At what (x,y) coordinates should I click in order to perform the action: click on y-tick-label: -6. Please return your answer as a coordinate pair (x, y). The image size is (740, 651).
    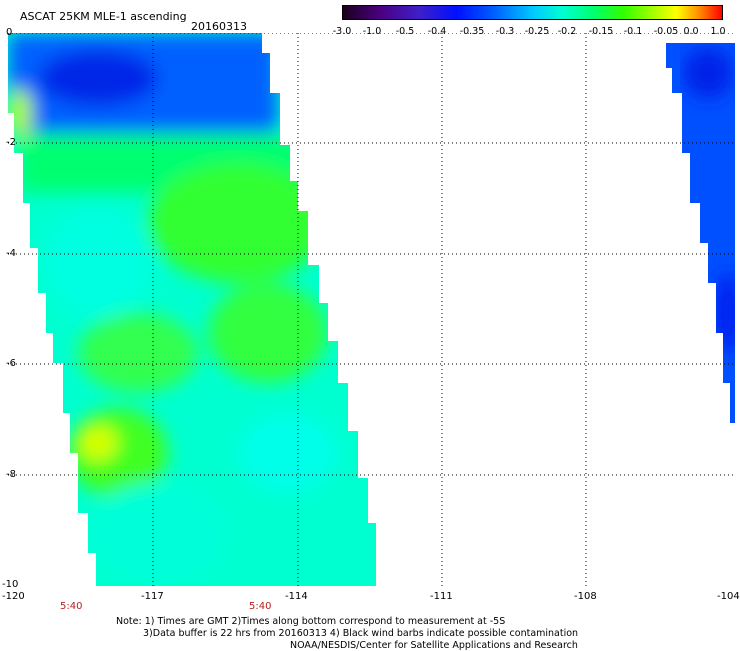
    Looking at the image, I should click on (11, 363).